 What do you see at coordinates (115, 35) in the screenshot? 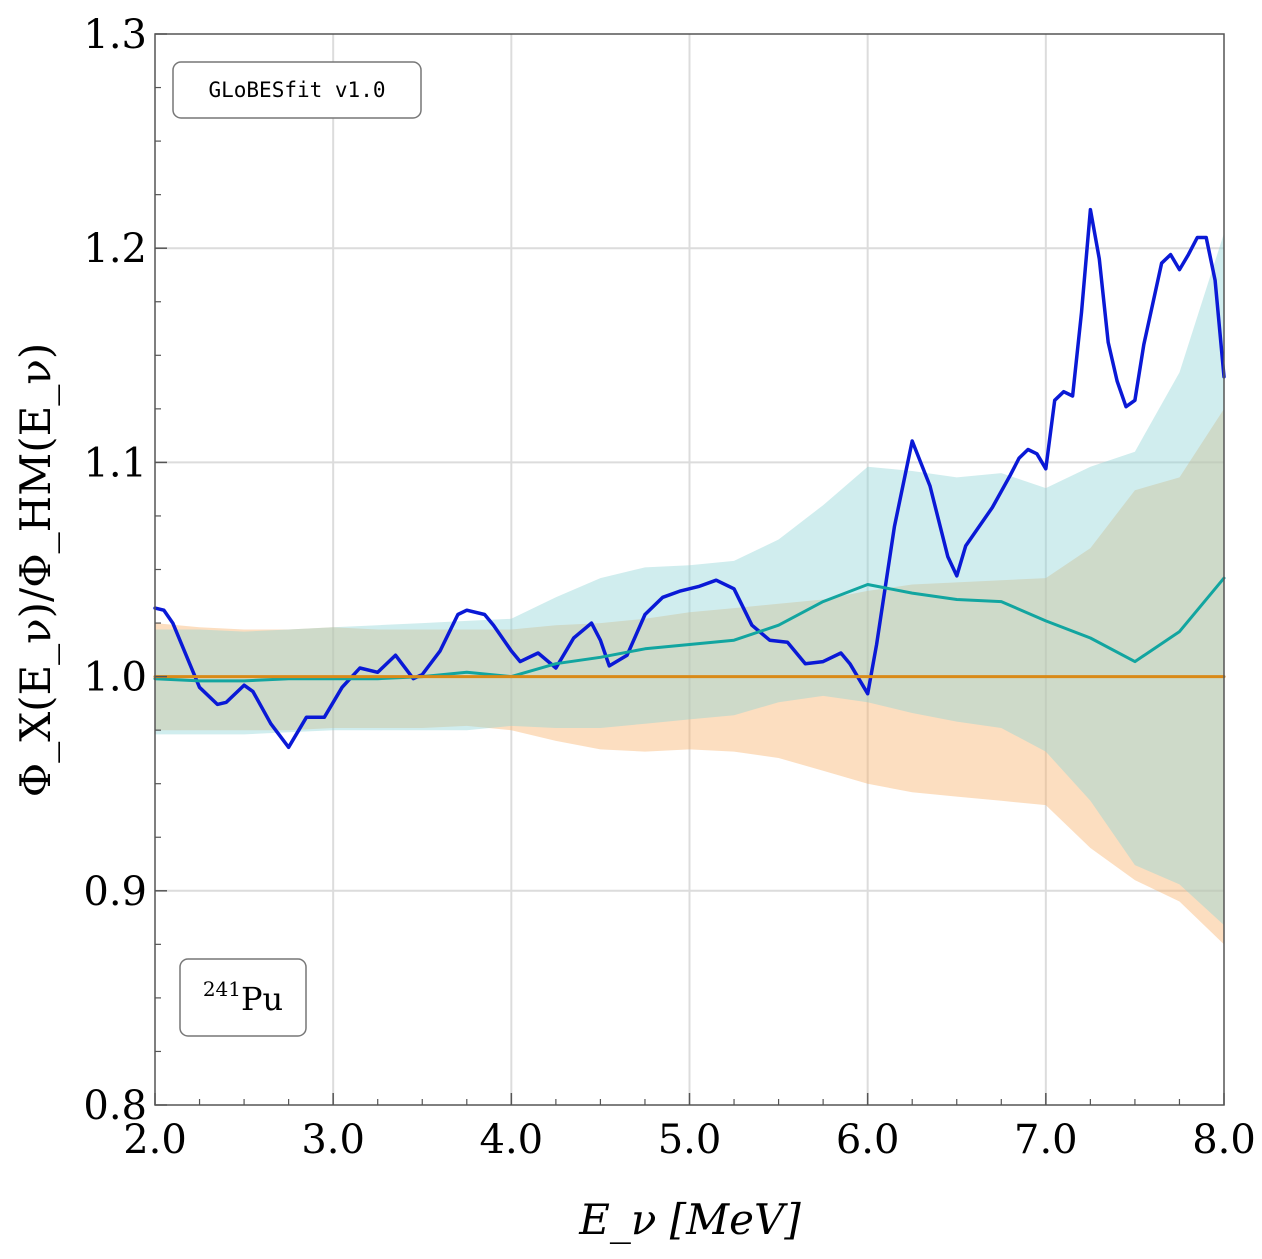
I see `y-tick-label: 1.3` at bounding box center [115, 35].